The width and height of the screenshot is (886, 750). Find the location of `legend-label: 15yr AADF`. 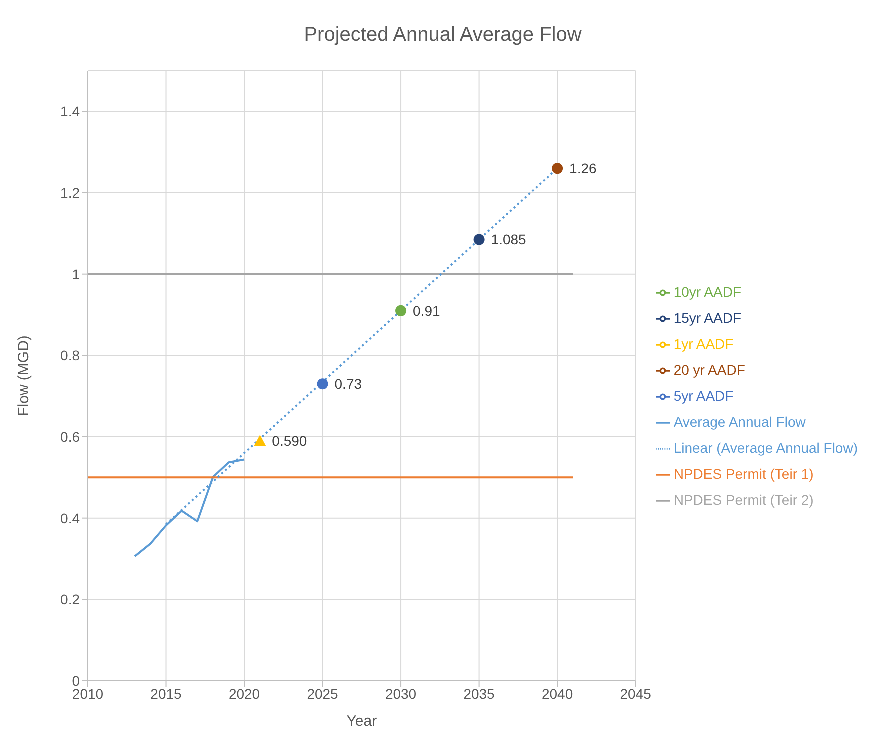

legend-label: 15yr AADF is located at coordinates (708, 318).